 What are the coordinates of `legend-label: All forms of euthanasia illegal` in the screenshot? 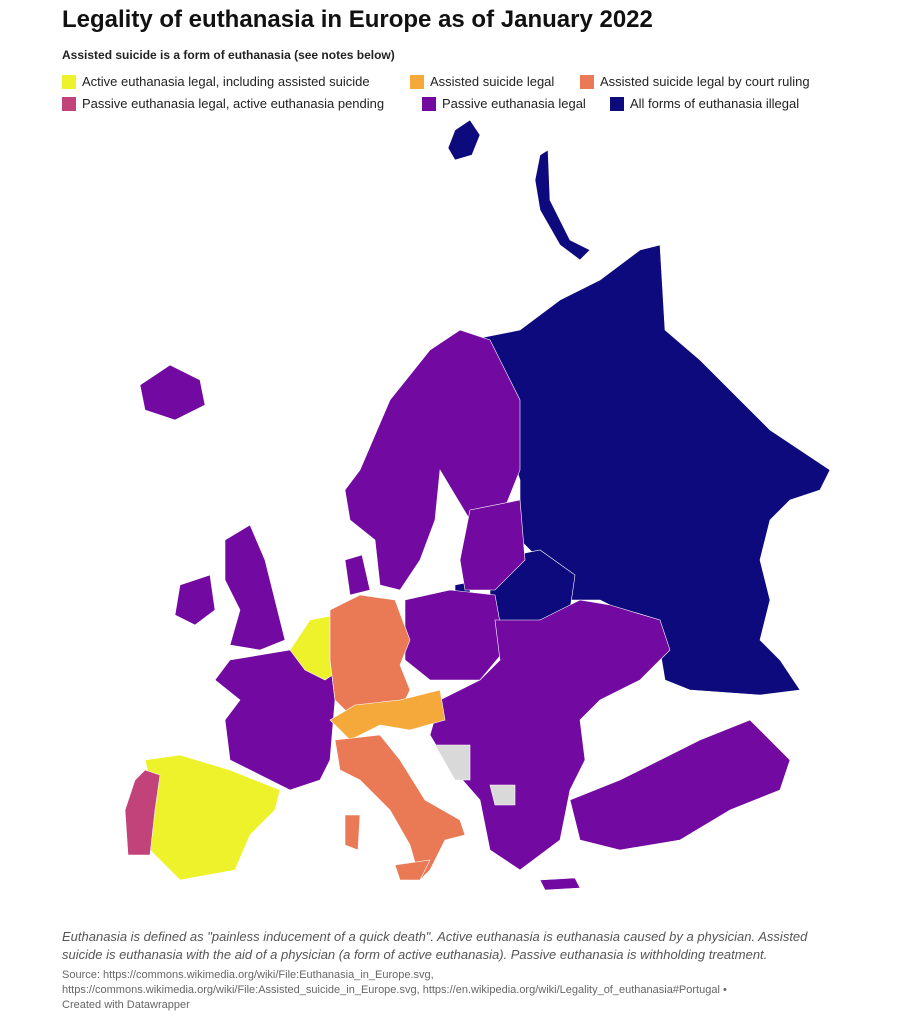 It's located at (715, 103).